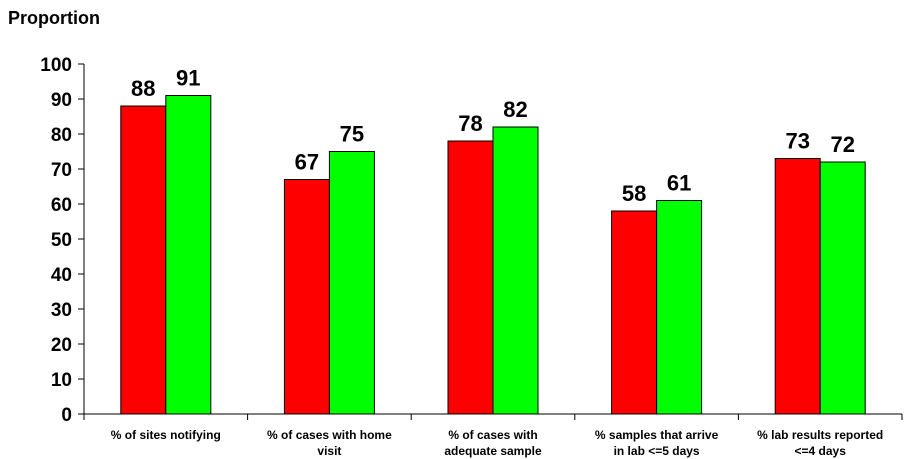  Describe the element at coordinates (61, 100) in the screenshot. I see `y-tick-label: 90` at that location.